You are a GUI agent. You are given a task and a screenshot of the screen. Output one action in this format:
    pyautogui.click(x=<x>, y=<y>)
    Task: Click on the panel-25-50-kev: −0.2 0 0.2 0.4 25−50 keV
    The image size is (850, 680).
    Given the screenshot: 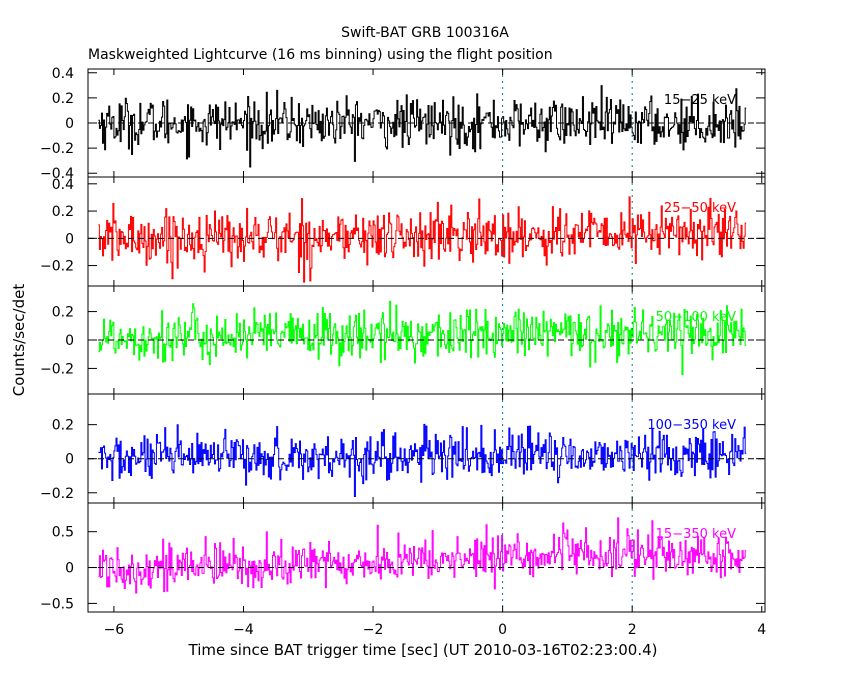 What is the action you would take?
    pyautogui.click(x=403, y=231)
    